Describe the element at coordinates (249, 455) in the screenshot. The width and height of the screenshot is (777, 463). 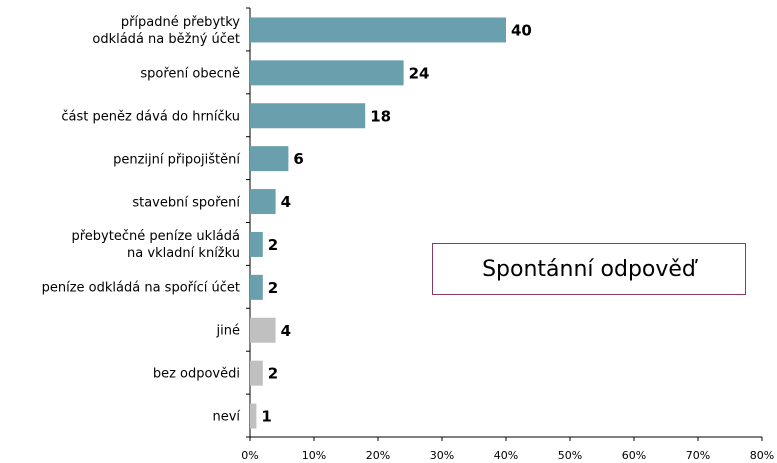
I see `x-tick-label: 0%` at that location.